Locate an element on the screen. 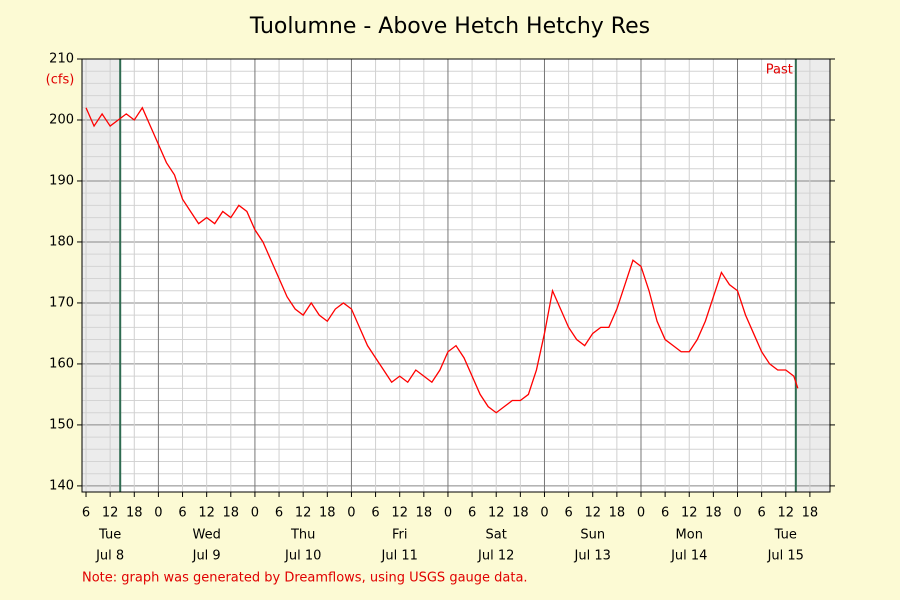 The height and width of the screenshot is (600, 900). weekday-label: Wed is located at coordinates (206, 535).